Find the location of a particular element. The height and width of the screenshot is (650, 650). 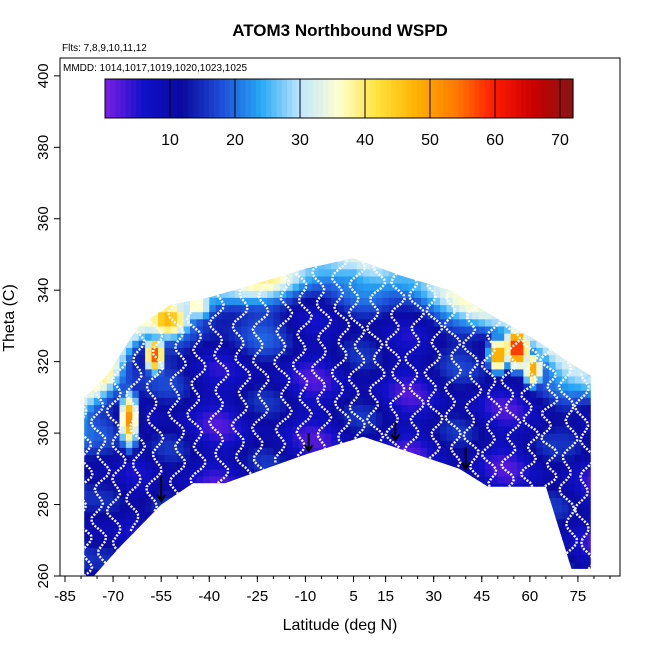

dates-label: MMDD: 1014,1017,1019,1020,1023,1025 is located at coordinates (155, 68).